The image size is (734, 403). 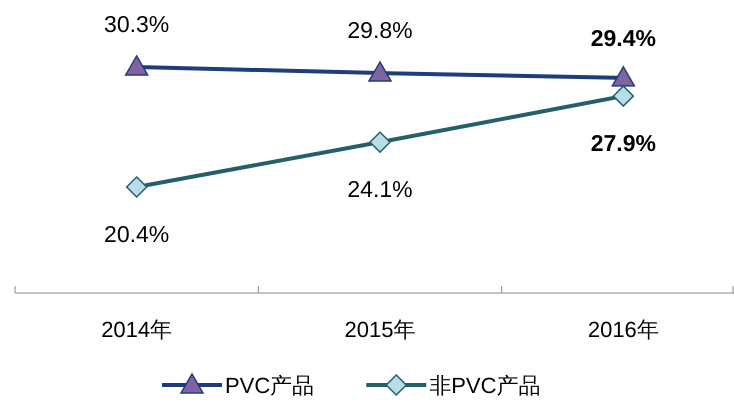 What do you see at coordinates (137, 24) in the screenshot?
I see `data-label: 30.3%` at bounding box center [137, 24].